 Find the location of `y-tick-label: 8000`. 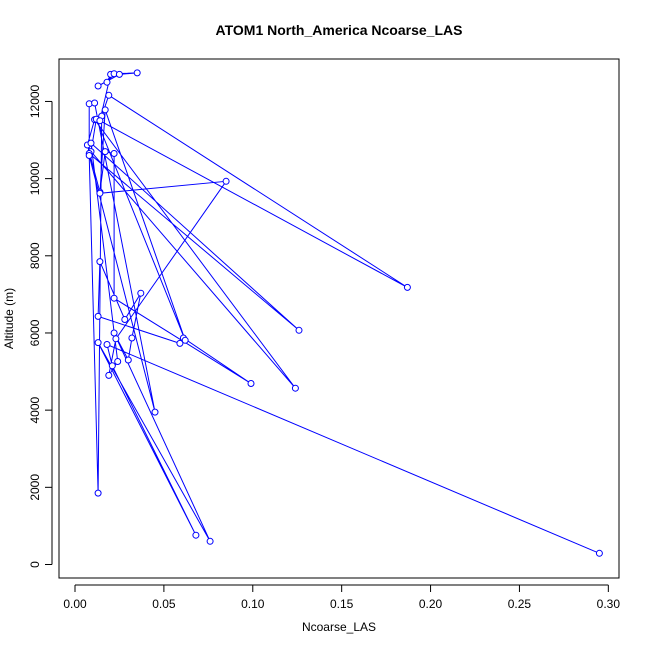

y-tick-label: 8000 is located at coordinates (35, 255).